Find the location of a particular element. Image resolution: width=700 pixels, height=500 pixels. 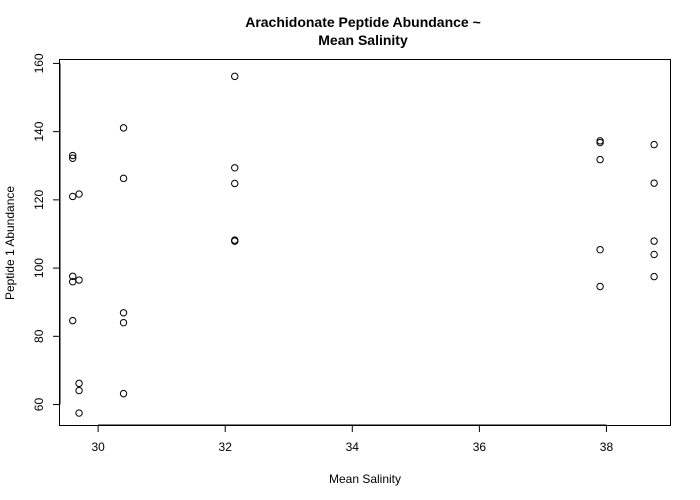

y-axis-label: Peptide 1 Abundance is located at coordinates (10, 243).